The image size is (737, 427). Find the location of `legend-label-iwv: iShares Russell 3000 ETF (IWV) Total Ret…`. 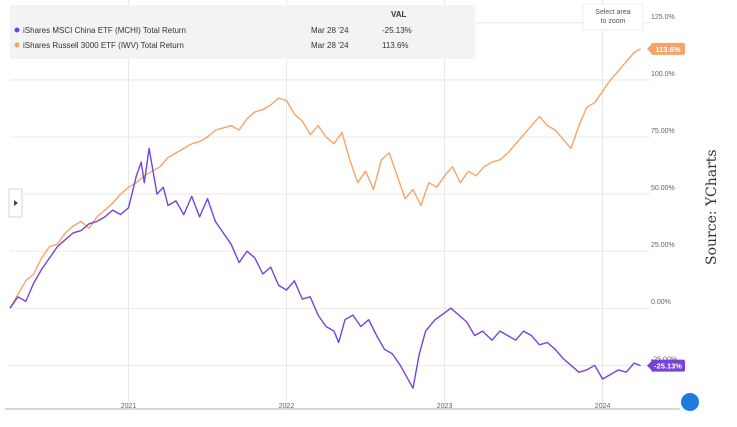

legend-label-iwv: iShares Russell 3000 ETF (IWV) Total Ret… is located at coordinates (103, 45).